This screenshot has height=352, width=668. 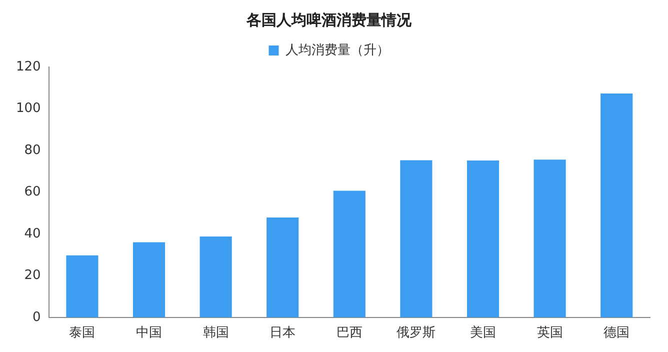 I want to click on x-tick-label: 美国, so click(x=483, y=332).